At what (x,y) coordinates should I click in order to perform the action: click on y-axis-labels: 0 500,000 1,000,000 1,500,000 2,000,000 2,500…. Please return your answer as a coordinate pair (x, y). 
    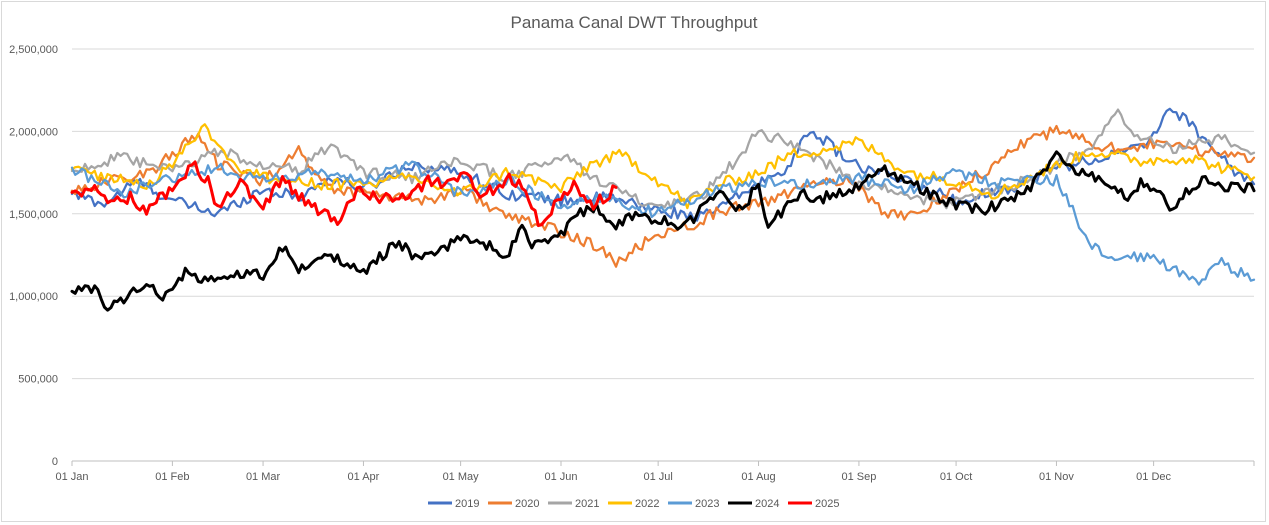
    Looking at the image, I should click on (33, 256).